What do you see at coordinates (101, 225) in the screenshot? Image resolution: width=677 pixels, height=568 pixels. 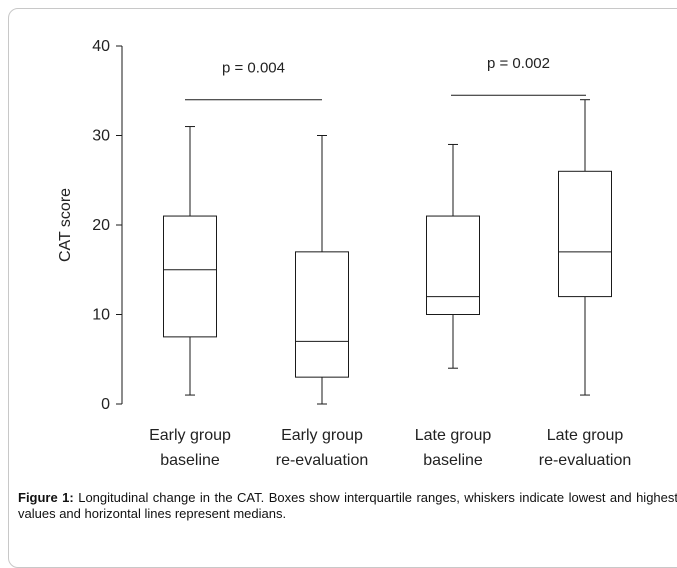 I see `y-tick-label: 20` at bounding box center [101, 225].